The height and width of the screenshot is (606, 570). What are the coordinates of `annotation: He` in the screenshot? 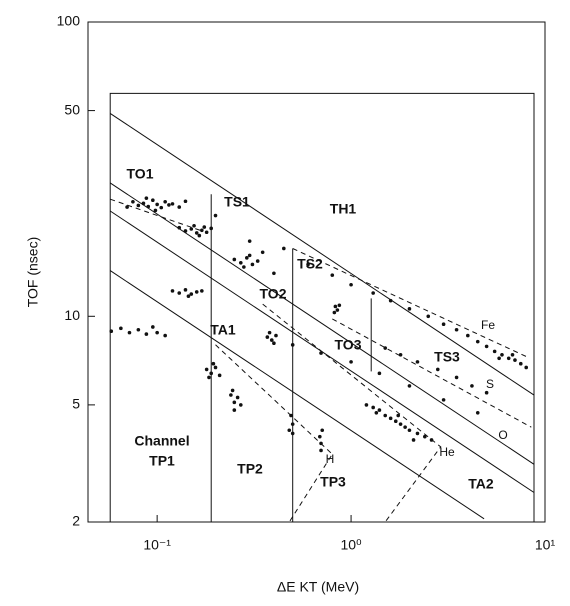 It's located at (447, 452).